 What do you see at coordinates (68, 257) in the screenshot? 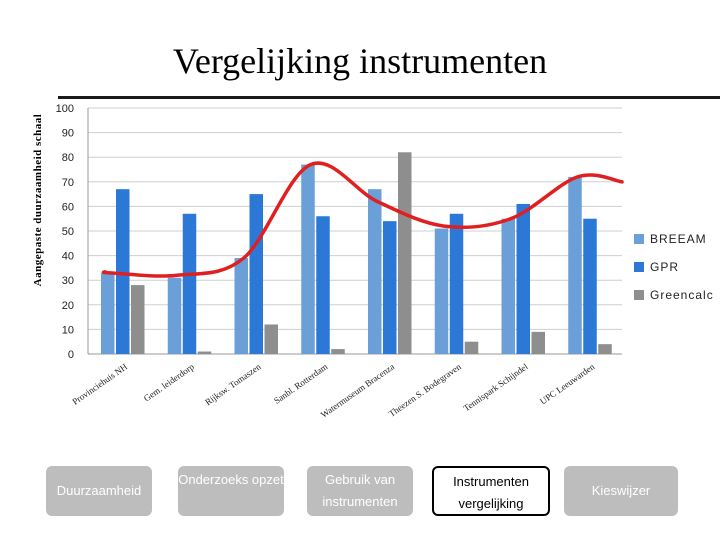
I see `y-tick-label: 40` at bounding box center [68, 257].